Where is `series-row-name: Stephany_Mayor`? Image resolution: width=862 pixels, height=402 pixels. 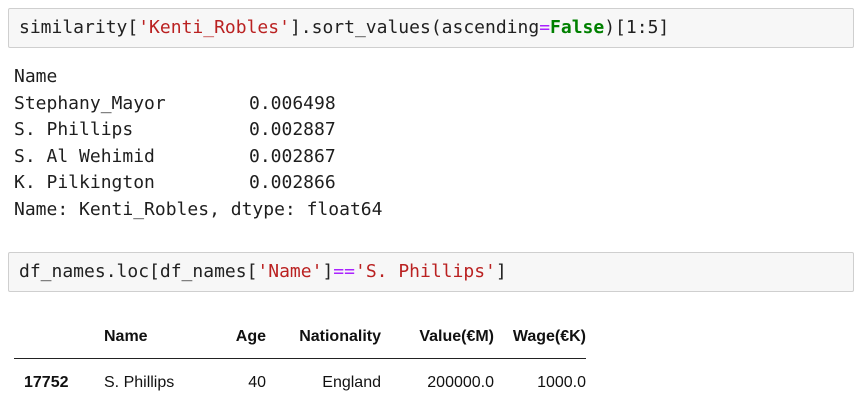 series-row-name: Stephany_Mayor is located at coordinates (131, 104).